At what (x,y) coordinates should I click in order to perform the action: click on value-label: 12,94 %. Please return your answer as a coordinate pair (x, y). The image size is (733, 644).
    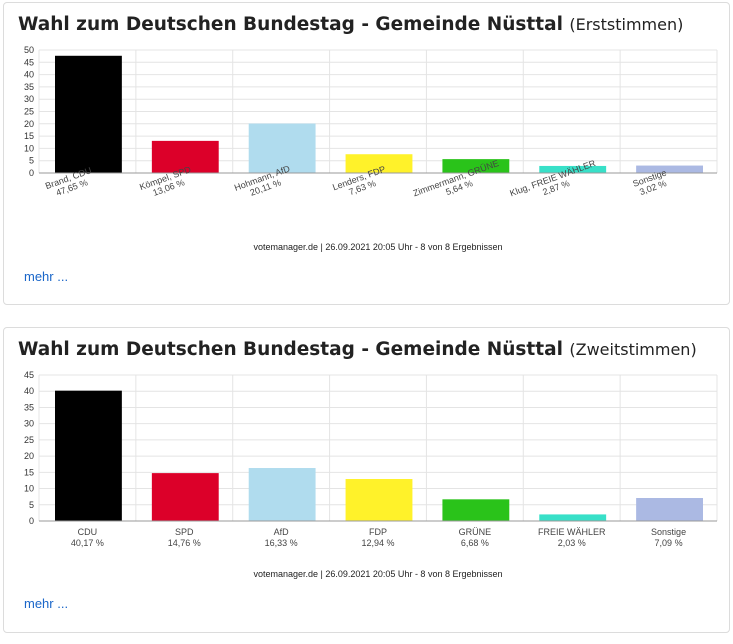
    Looking at the image, I should click on (377, 543).